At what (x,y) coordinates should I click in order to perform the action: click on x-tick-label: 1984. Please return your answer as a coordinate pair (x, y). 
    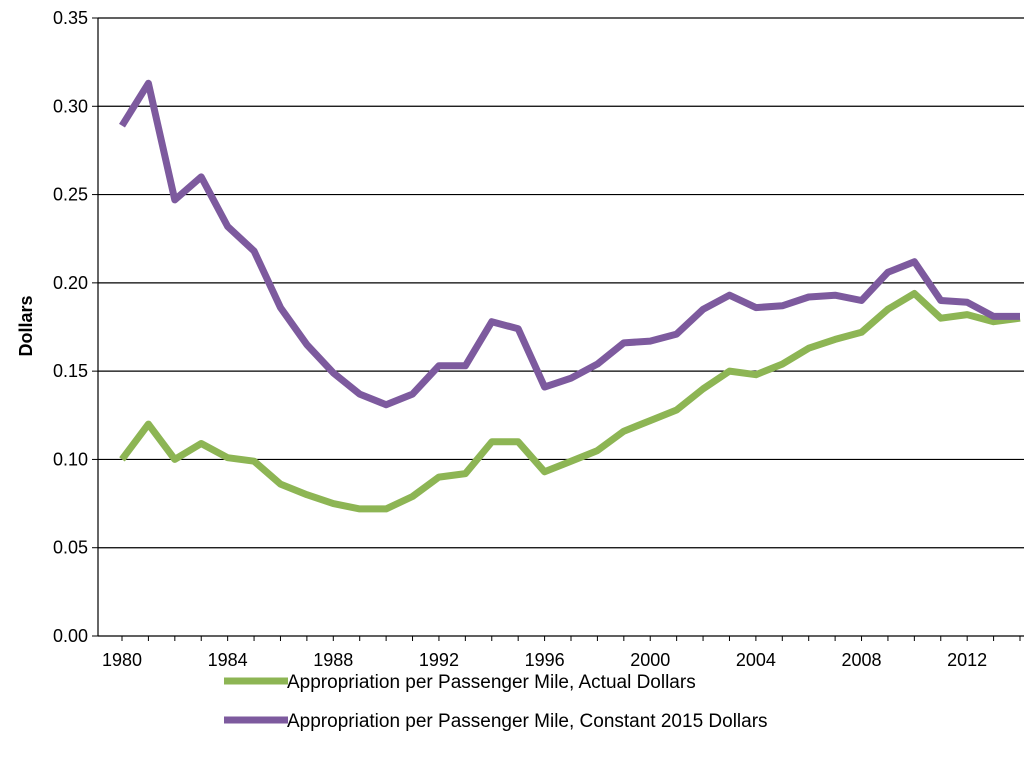
    Looking at the image, I should click on (228, 660).